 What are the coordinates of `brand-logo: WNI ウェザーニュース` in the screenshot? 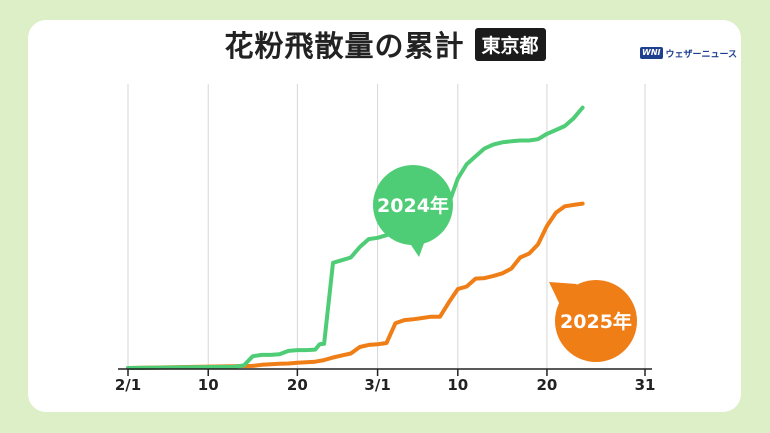 It's located at (688, 53).